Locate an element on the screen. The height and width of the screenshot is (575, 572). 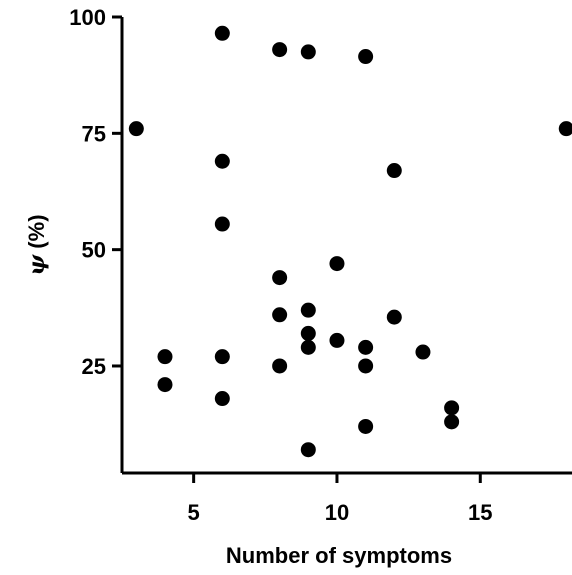
y-tick-label: 25 is located at coordinates (94, 366).